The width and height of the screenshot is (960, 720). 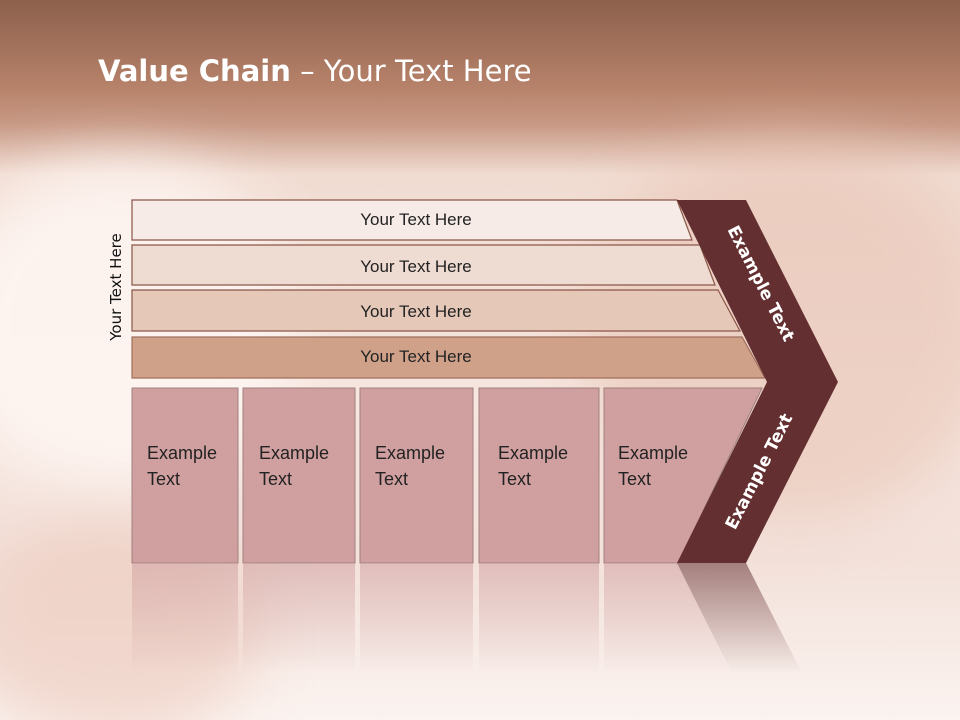 I want to click on box-5-line1: Example, so click(x=653, y=453).